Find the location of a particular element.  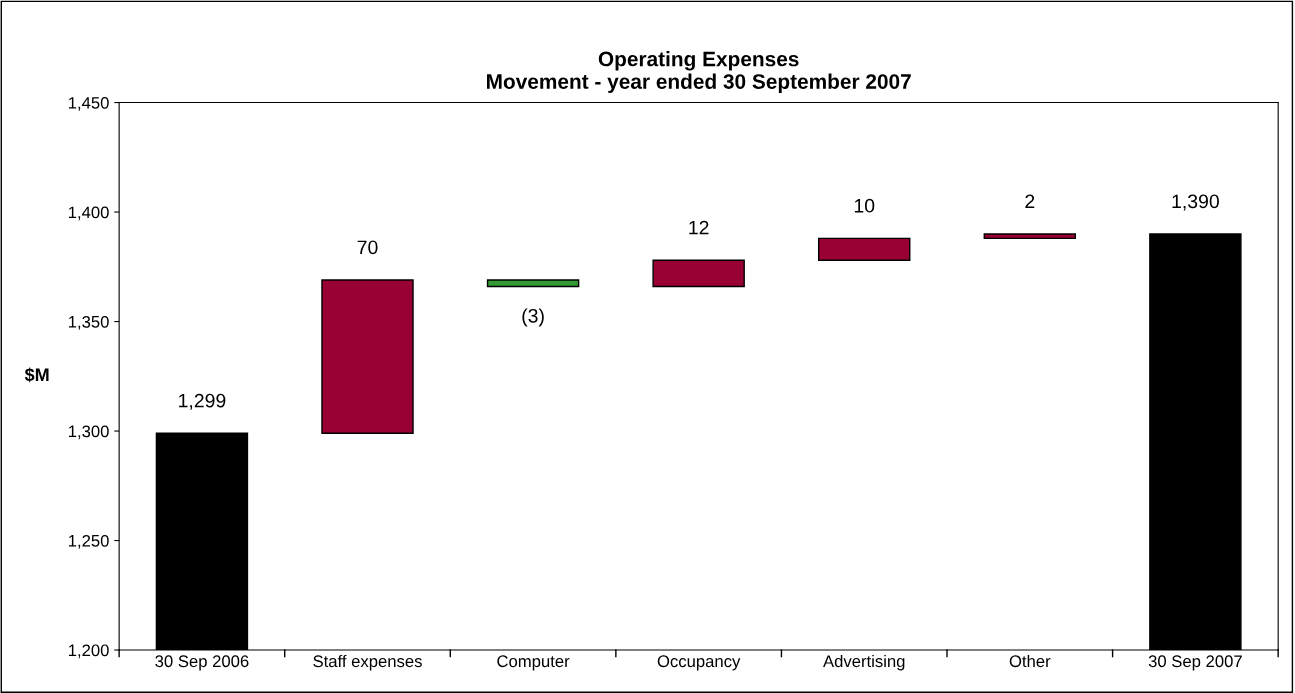

data-label: 12 is located at coordinates (699, 227).